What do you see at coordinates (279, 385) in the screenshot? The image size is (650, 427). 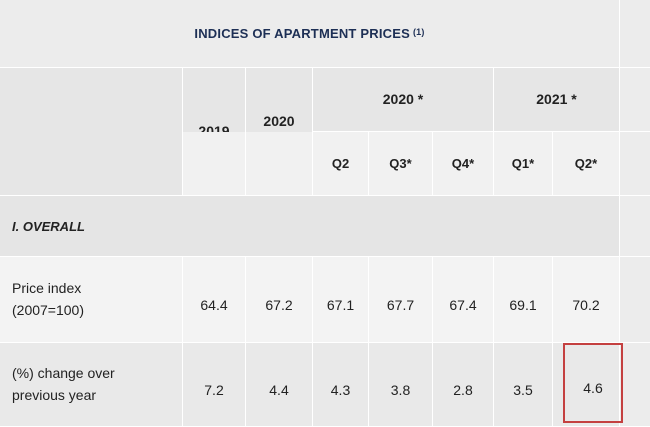 I see `table-cell: 4.4` at bounding box center [279, 385].